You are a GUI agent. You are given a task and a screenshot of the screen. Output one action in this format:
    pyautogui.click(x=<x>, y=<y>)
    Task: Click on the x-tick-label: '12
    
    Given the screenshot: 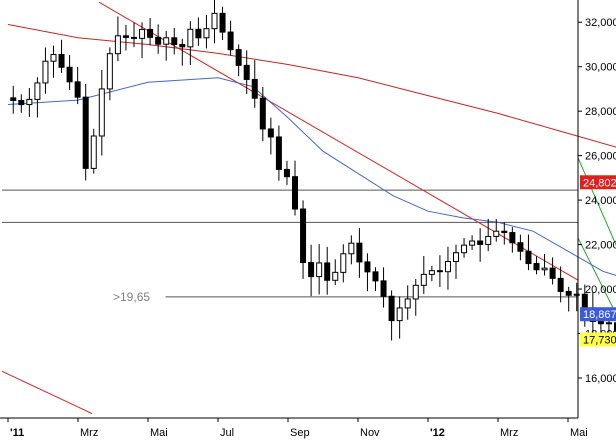 What is the action you would take?
    pyautogui.click(x=437, y=433)
    